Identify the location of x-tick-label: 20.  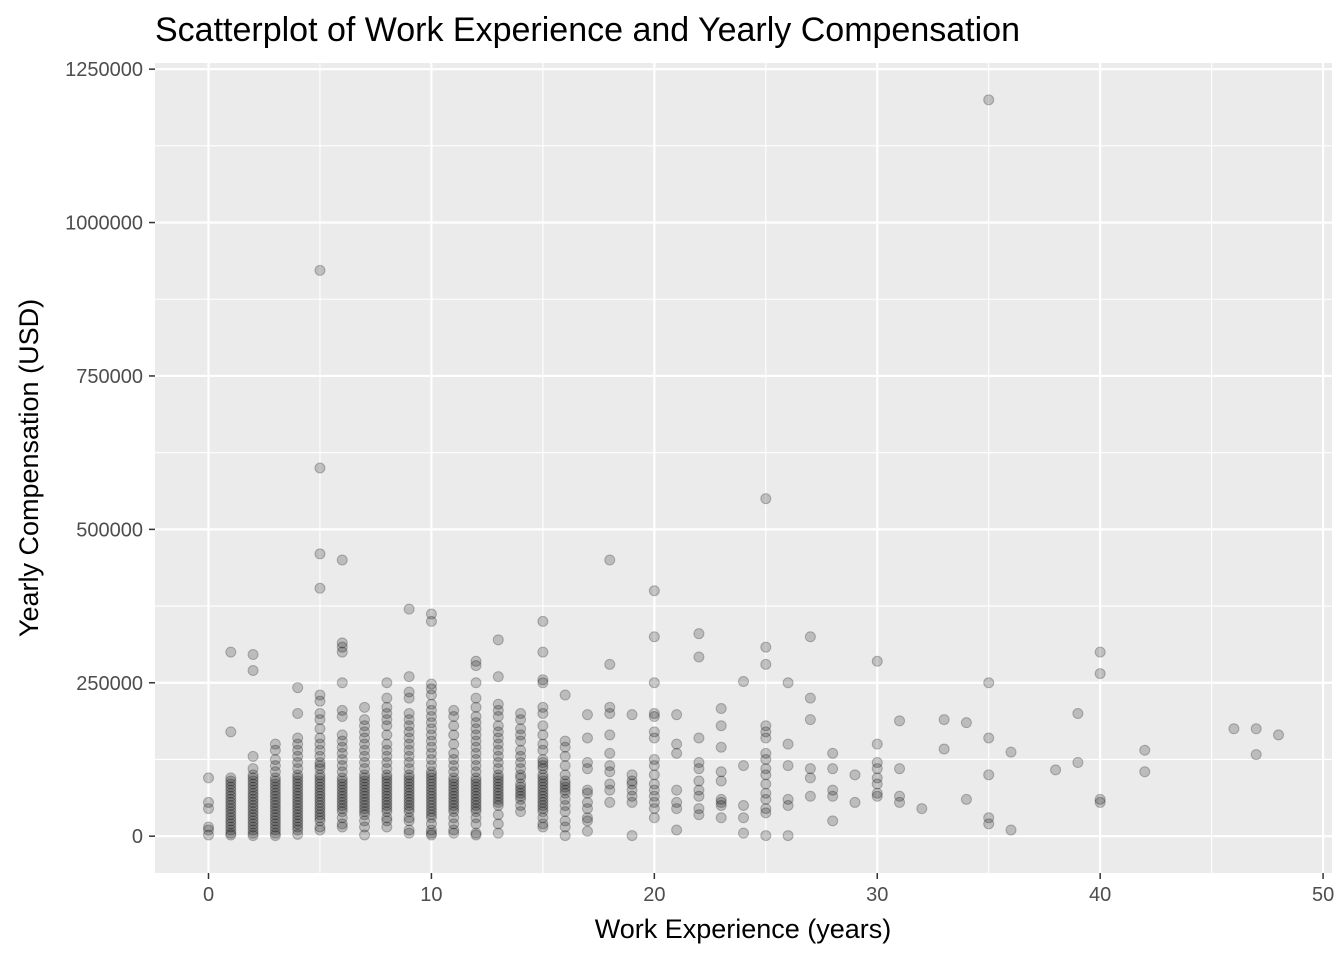
(654, 895).